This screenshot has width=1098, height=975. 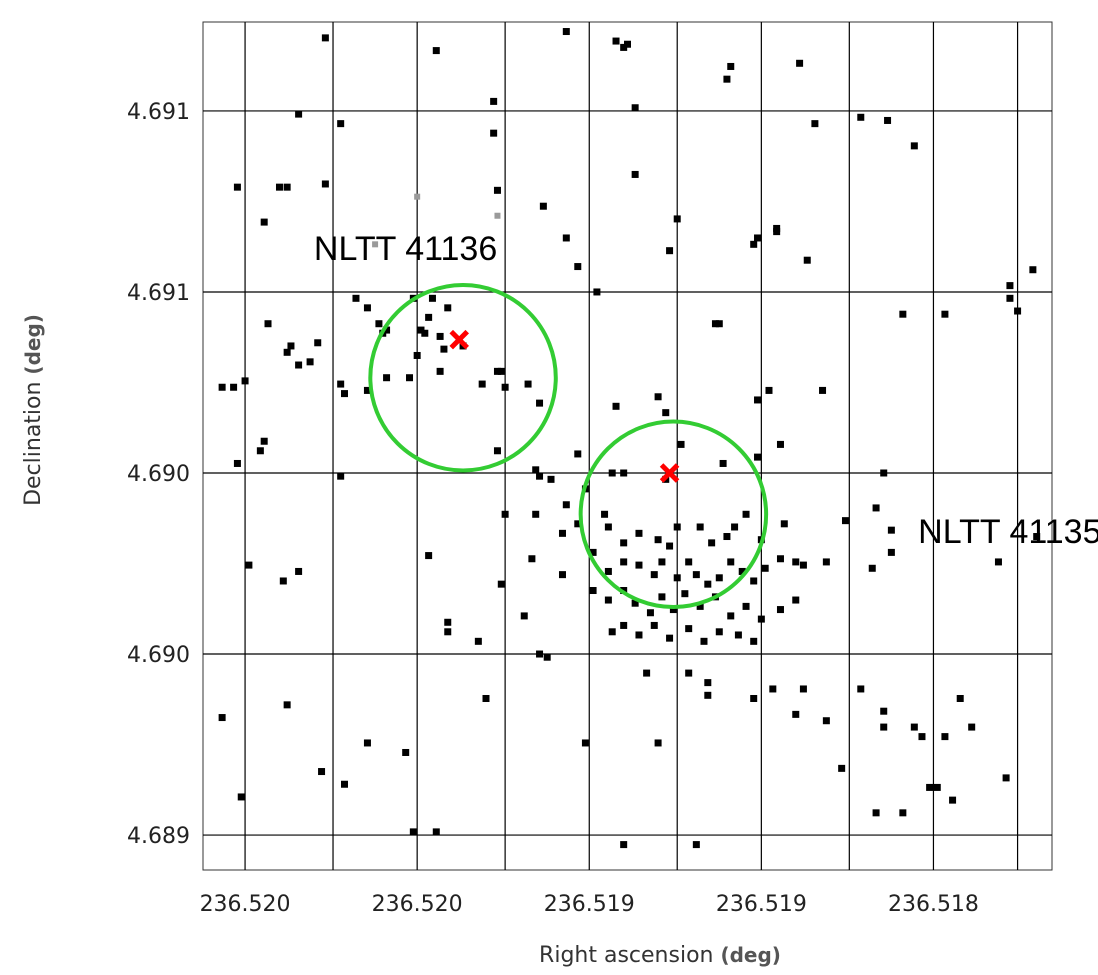 What do you see at coordinates (158, 836) in the screenshot?
I see `y-tick-label-0: 4.689` at bounding box center [158, 836].